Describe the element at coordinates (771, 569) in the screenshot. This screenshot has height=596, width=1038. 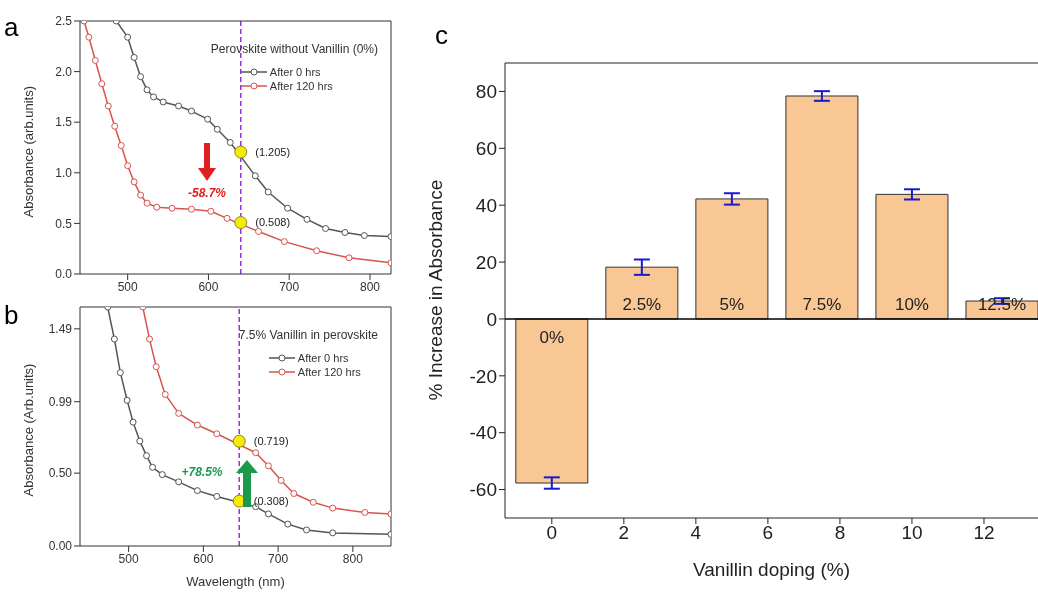
I see `x-axis-title: Vanillin doping (%)` at that location.